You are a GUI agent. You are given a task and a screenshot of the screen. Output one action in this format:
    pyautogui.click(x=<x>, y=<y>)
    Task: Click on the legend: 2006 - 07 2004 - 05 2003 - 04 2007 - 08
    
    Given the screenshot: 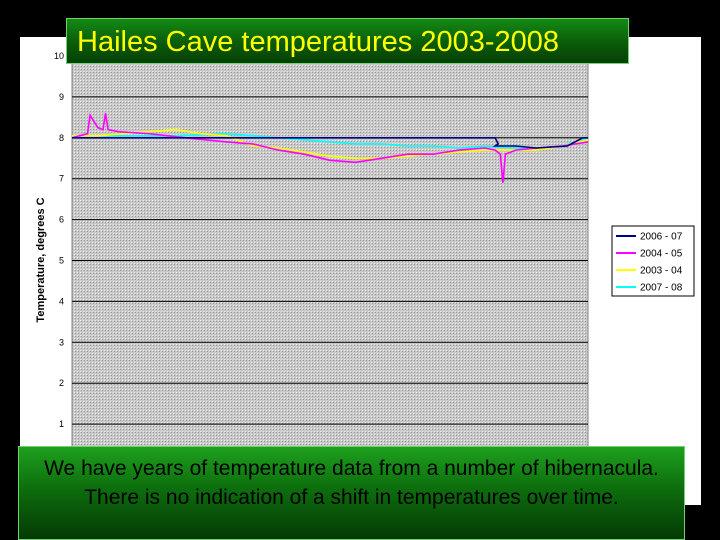 What is the action you would take?
    pyautogui.click(x=653, y=261)
    